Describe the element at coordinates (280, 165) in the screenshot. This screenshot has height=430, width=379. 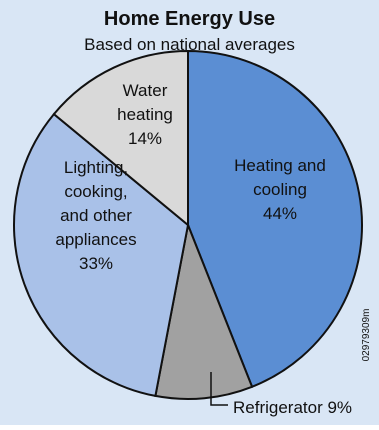
I see `label-line: Heating and` at that location.